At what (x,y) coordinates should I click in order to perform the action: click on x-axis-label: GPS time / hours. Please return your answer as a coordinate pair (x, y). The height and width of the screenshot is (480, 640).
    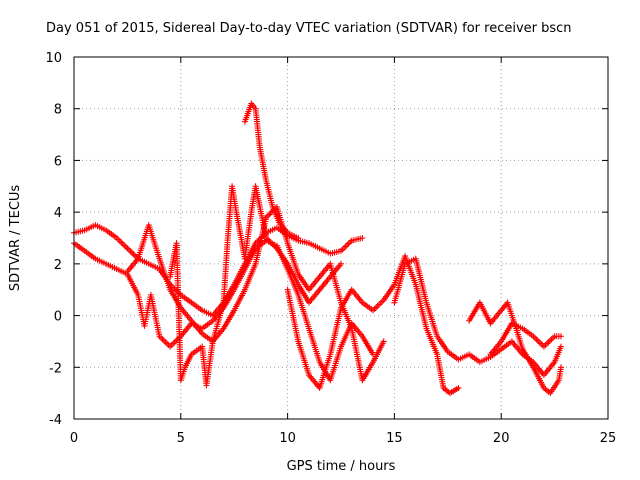
    Looking at the image, I should click on (341, 466).